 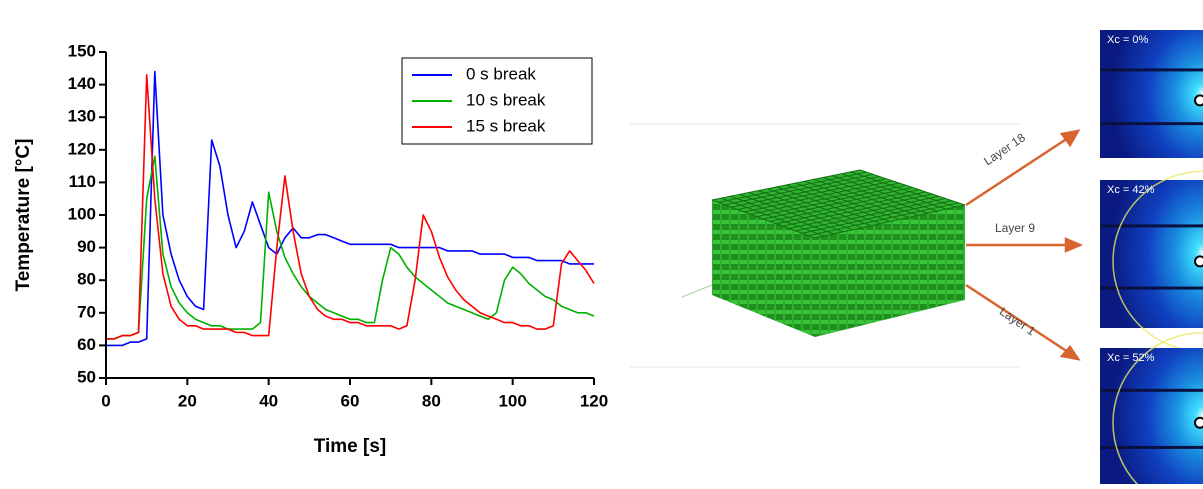 What do you see at coordinates (82, 116) in the screenshot?
I see `y-tick-label: 130` at bounding box center [82, 116].